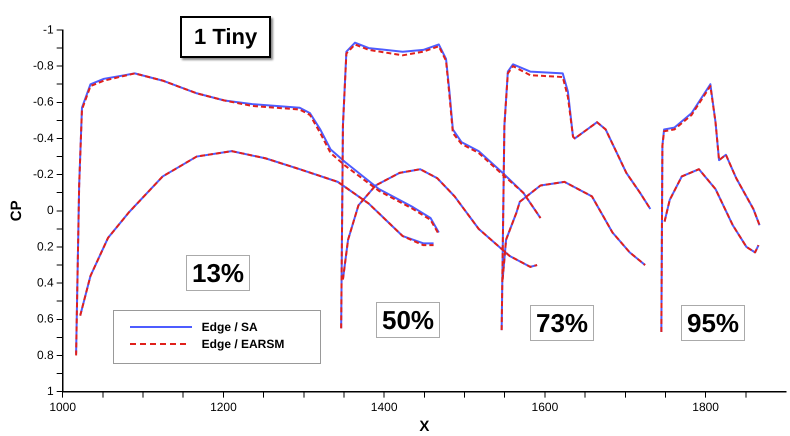 Image resolution: width=790 pixels, height=436 pixels. I want to click on annotation: 13%, so click(218, 273).